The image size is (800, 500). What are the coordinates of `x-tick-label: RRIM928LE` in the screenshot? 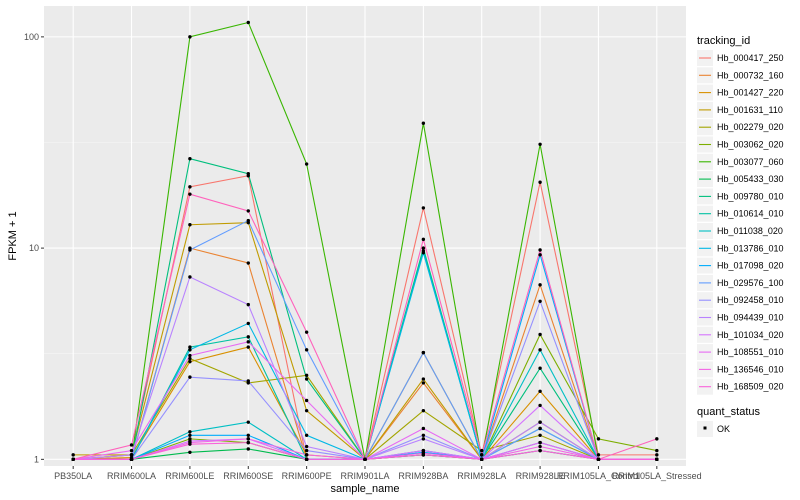 It's located at (540, 476).